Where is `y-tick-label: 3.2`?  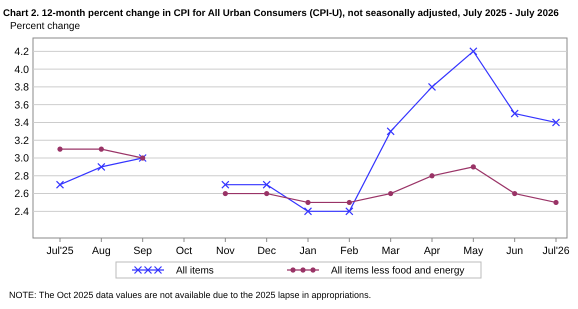 y-tick-label: 3.2 is located at coordinates (22, 140).